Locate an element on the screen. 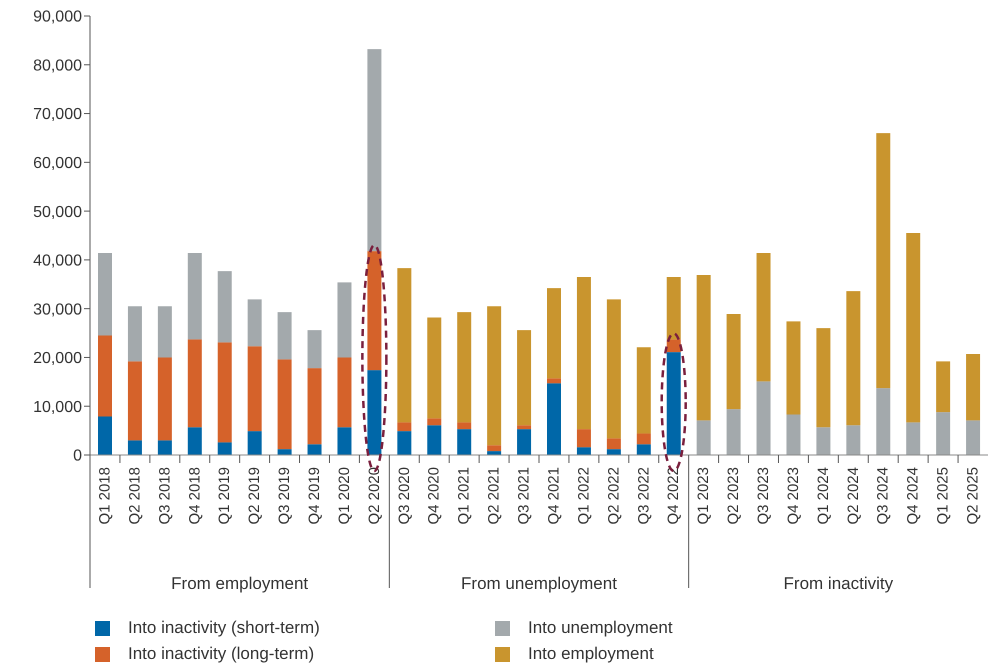  x-tick-label: Q3 2022 is located at coordinates (643, 496).